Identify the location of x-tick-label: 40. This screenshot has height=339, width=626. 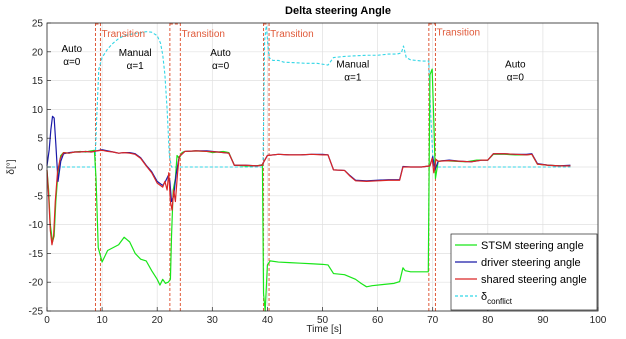
(268, 320).